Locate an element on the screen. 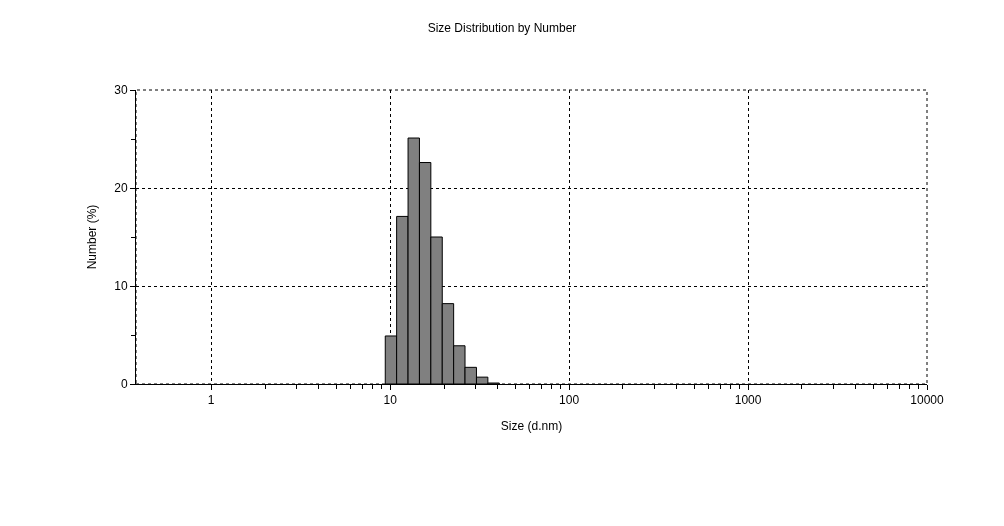 This screenshot has width=1004, height=526. y-tick-label: 30 is located at coordinates (121, 90).